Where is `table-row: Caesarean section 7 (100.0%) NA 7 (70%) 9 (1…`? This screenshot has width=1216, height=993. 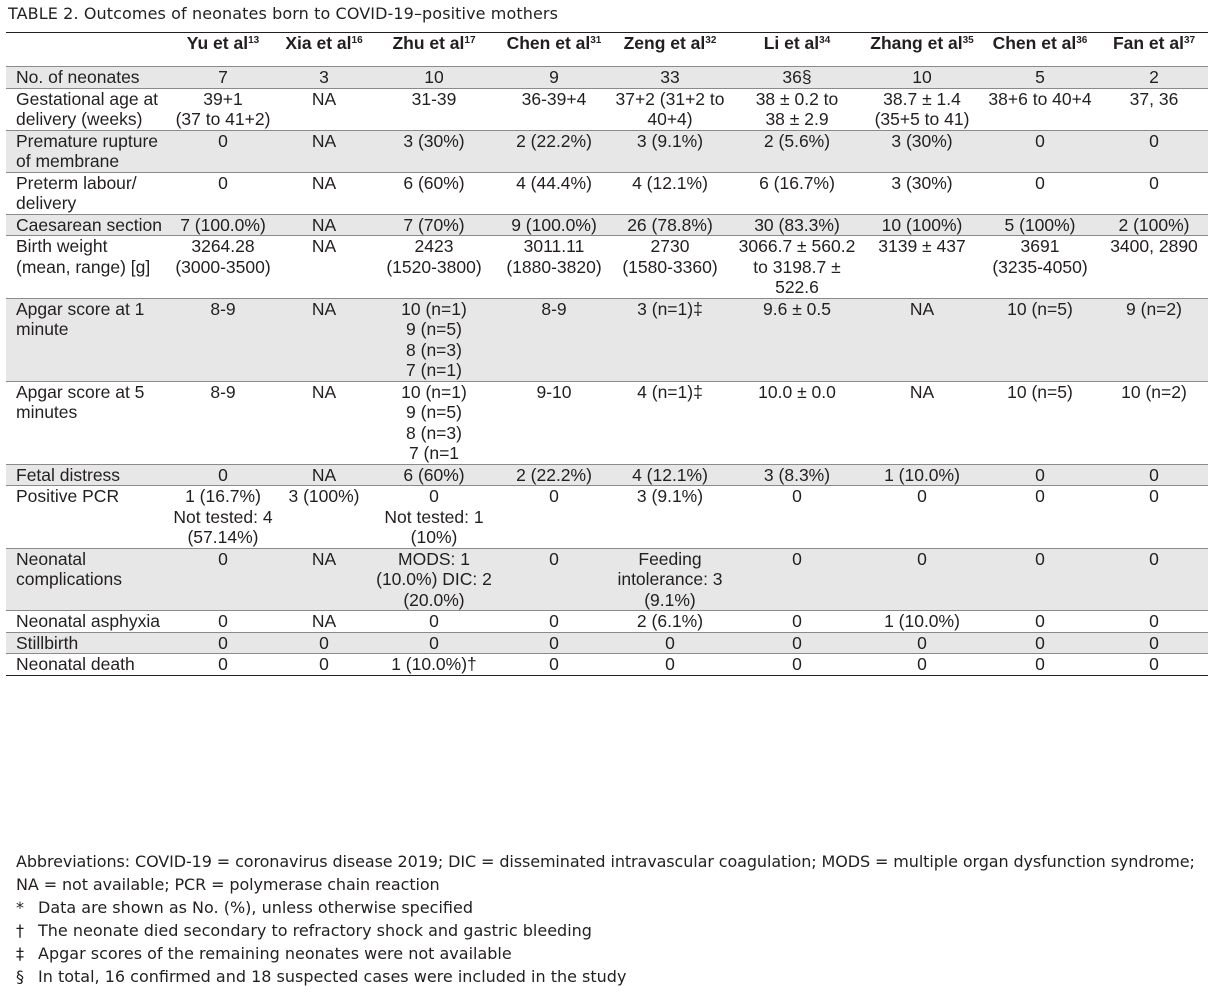
table-row: Caesarean section 7 (100.0%) NA 7 (70%) 9 (1… is located at coordinates (607, 225).